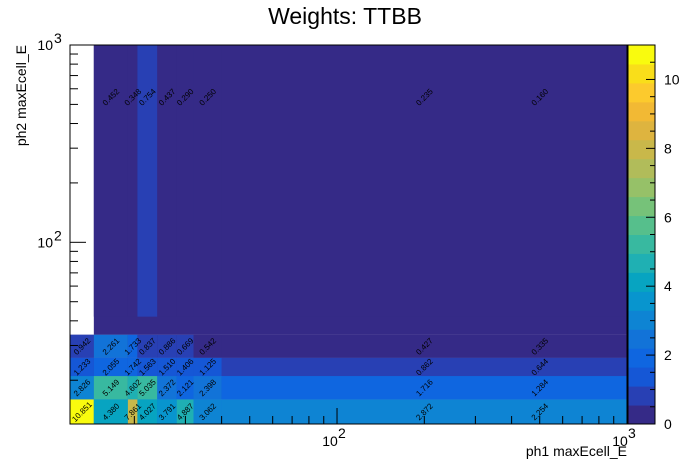 This screenshot has width=696, height=472. What do you see at coordinates (672, 79) in the screenshot?
I see `colorbar-tick-label: 10` at bounding box center [672, 79].